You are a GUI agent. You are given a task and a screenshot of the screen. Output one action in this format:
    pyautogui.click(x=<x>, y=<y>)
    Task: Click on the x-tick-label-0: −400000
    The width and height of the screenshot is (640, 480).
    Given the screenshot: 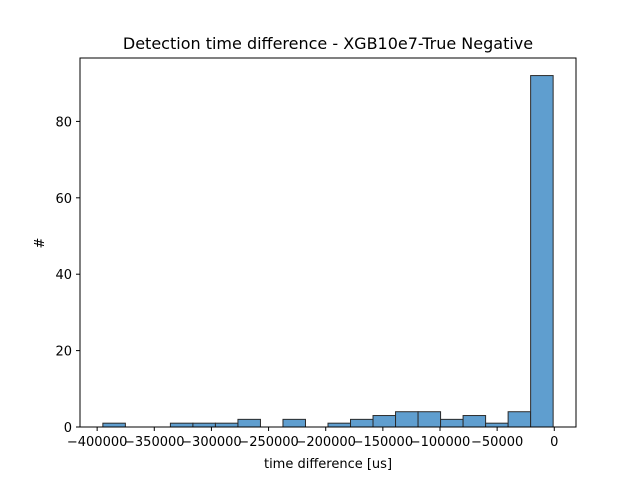 What is the action you would take?
    pyautogui.click(x=97, y=442)
    